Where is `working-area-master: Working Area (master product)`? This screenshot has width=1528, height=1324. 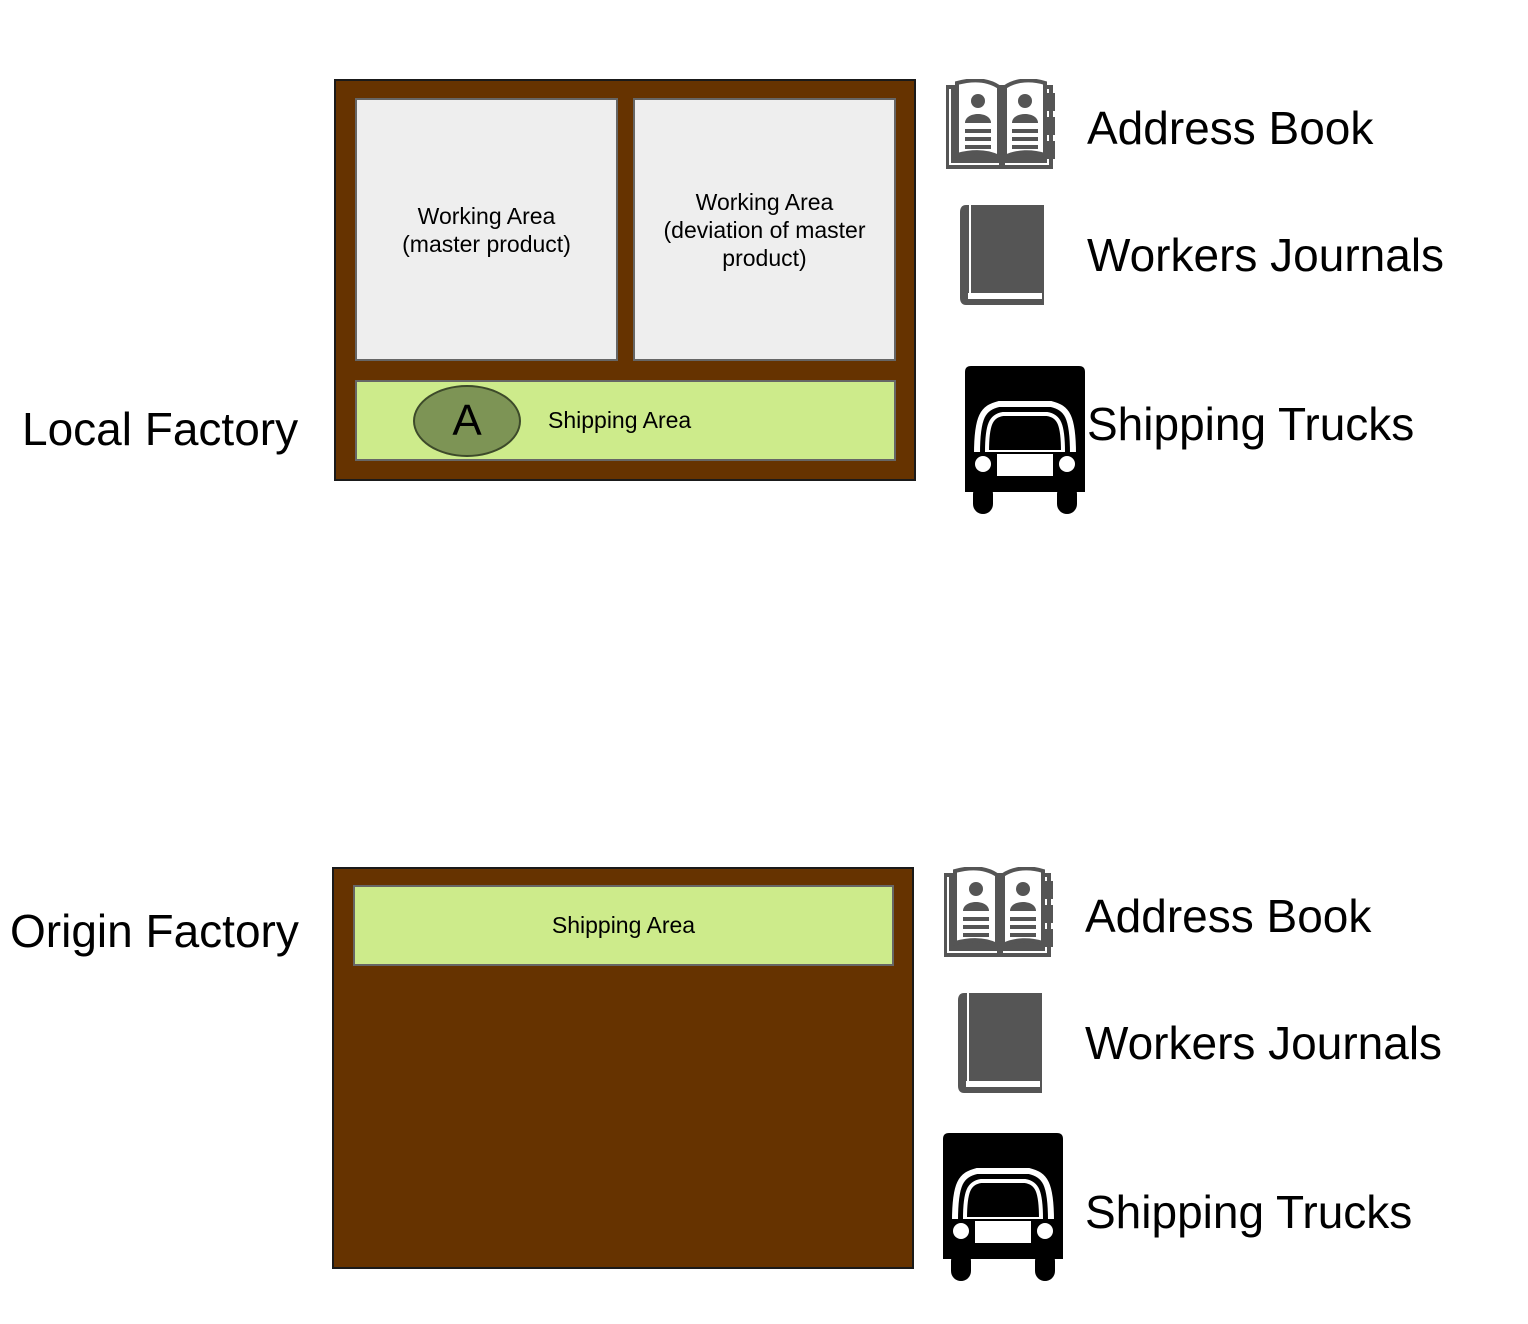
working-area-master: Working Area (master product) is located at coordinates (486, 229).